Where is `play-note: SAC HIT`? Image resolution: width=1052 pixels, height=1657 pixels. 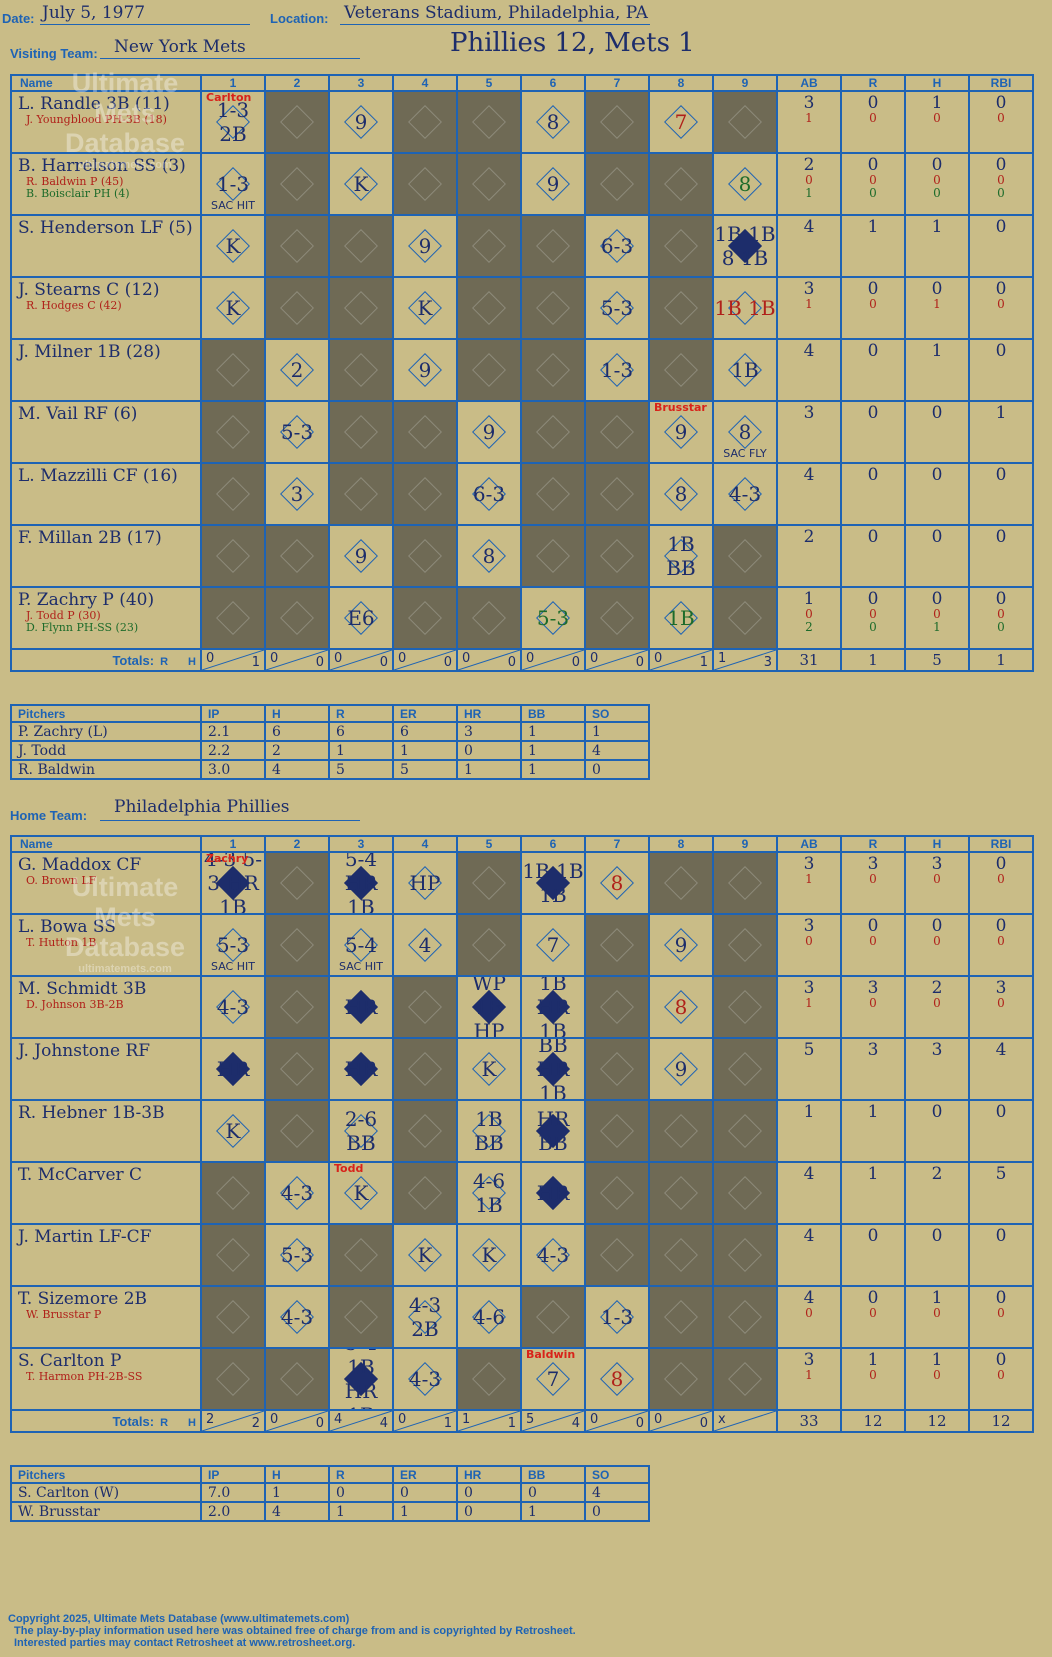 play-note: SAC HIT is located at coordinates (233, 205).